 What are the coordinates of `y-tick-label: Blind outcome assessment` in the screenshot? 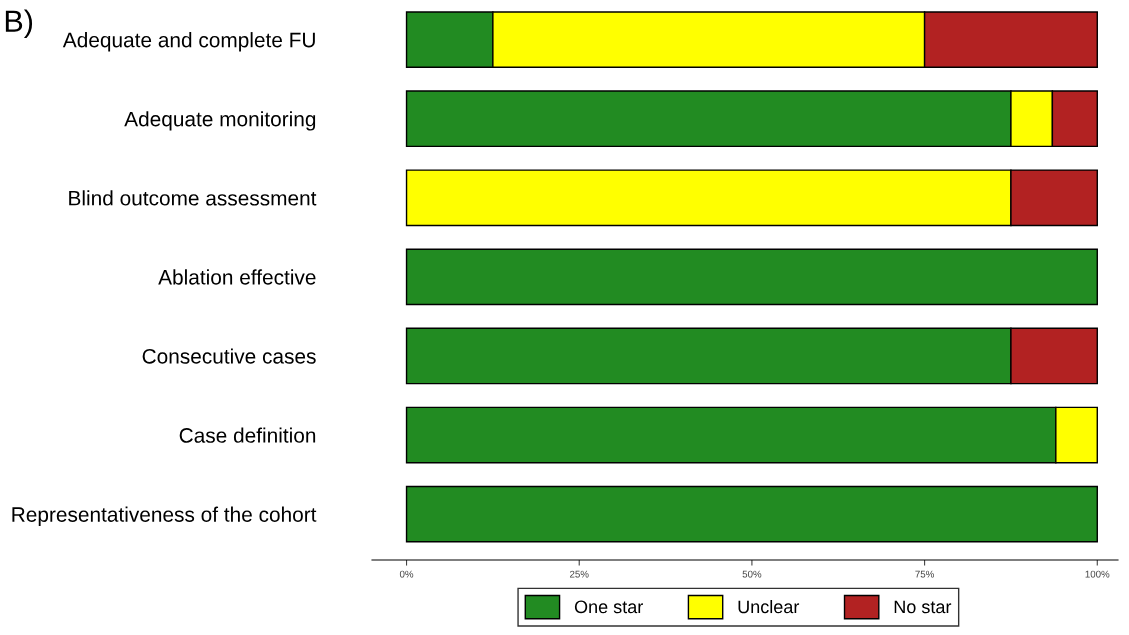 It's located at (193, 198).